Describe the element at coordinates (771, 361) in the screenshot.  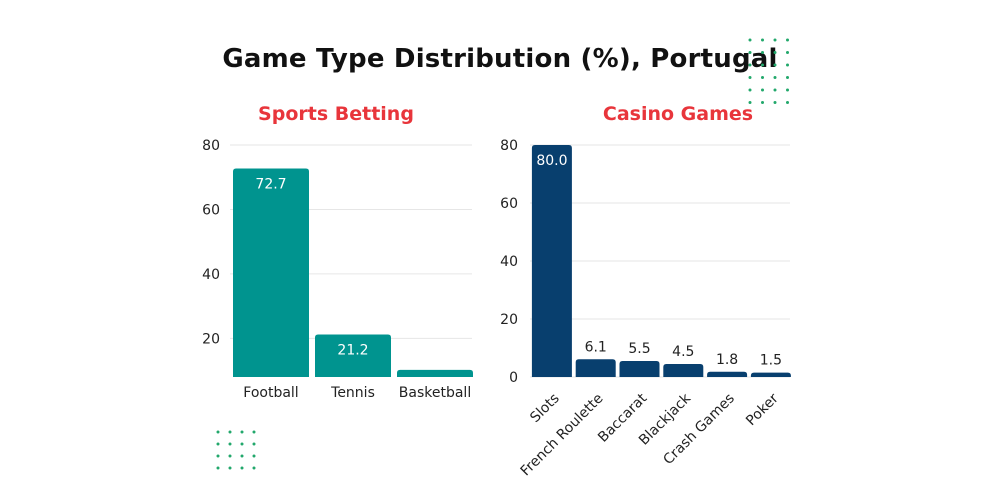
I see `casino-value-label: 1.5` at that location.